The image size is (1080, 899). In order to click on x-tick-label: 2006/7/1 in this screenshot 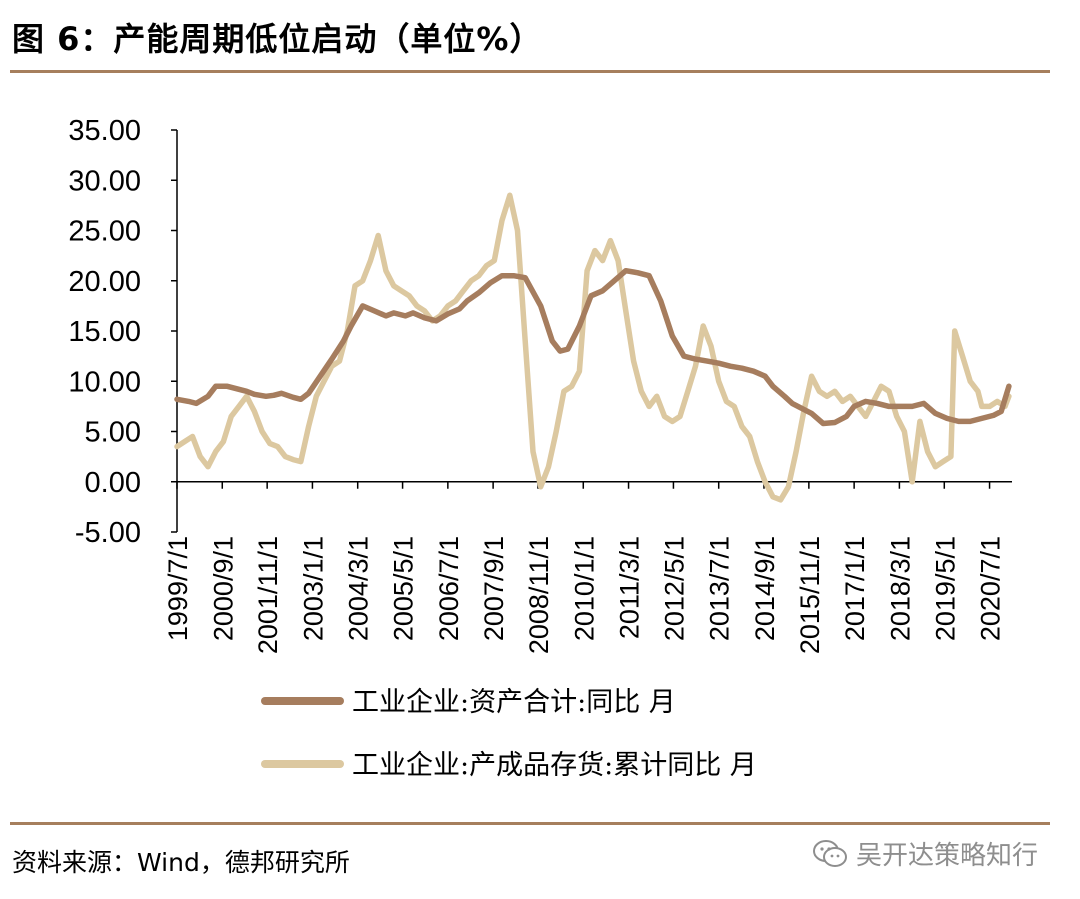, I will do `click(449, 588)`.